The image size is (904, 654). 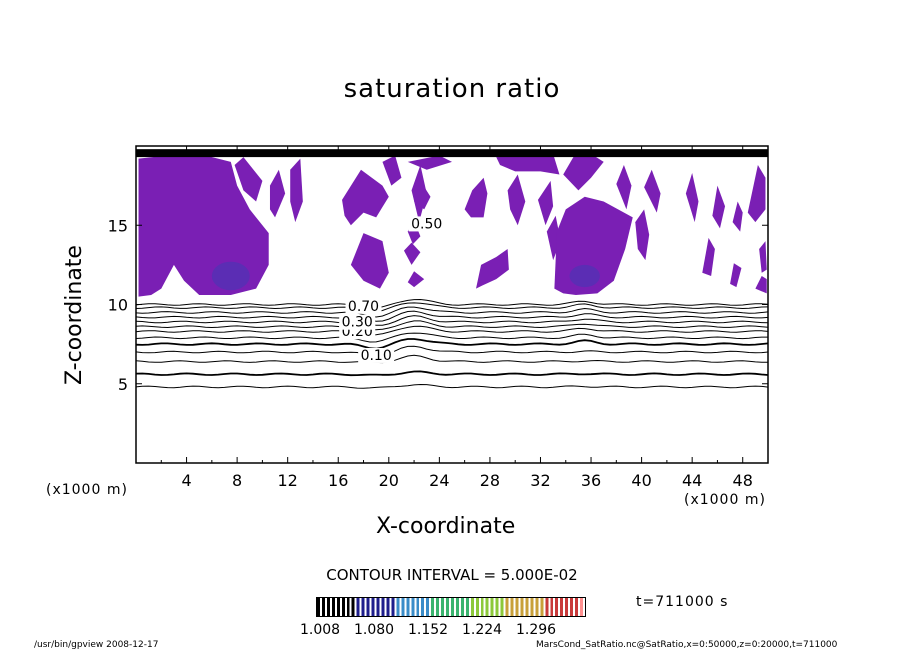 What do you see at coordinates (692, 480) in the screenshot?
I see `x-tick-label: 44` at bounding box center [692, 480].